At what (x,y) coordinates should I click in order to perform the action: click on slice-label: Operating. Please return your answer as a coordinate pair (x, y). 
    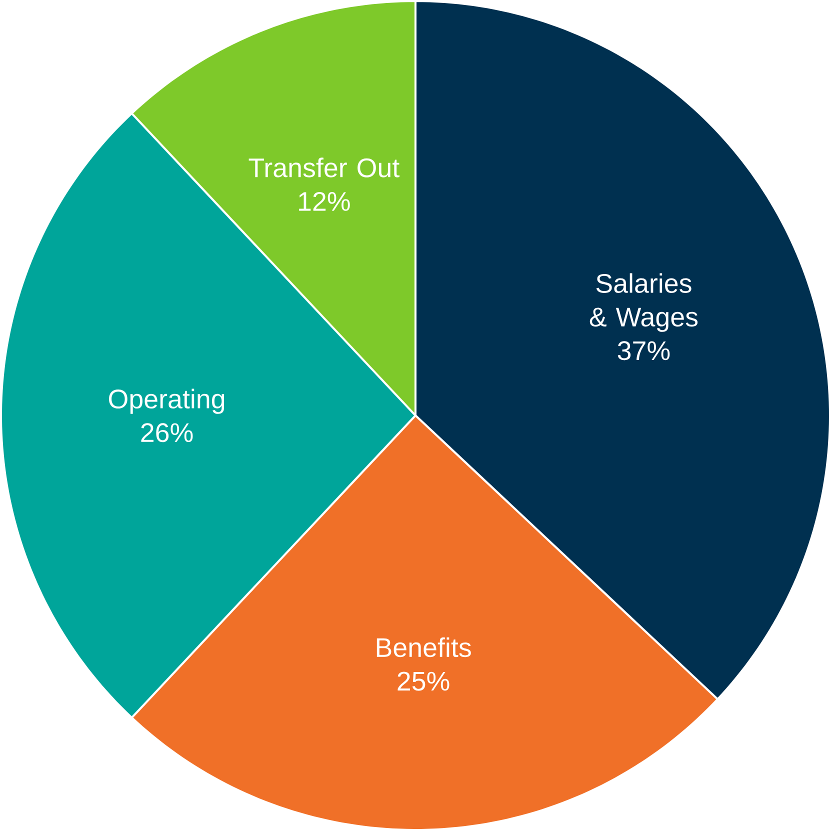
    Looking at the image, I should click on (166, 401).